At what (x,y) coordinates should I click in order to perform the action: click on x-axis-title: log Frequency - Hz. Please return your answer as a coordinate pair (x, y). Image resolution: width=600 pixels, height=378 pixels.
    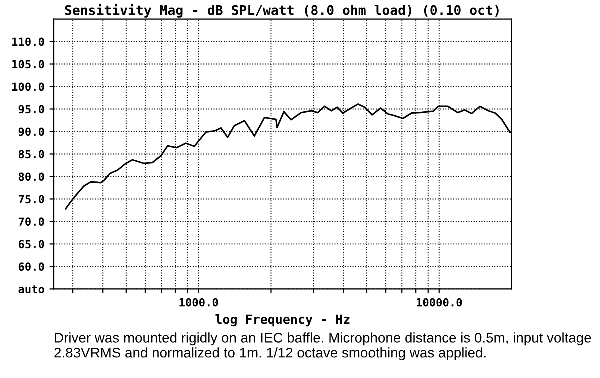
    Looking at the image, I should click on (283, 320).